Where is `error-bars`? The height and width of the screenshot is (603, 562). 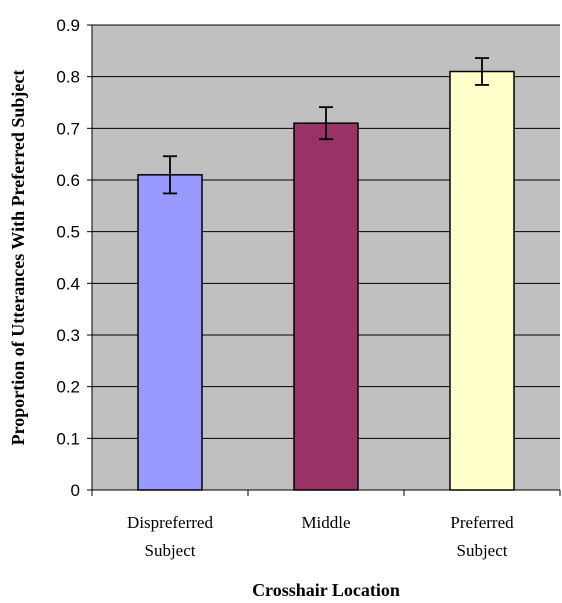
error-bars is located at coordinates (326, 126).